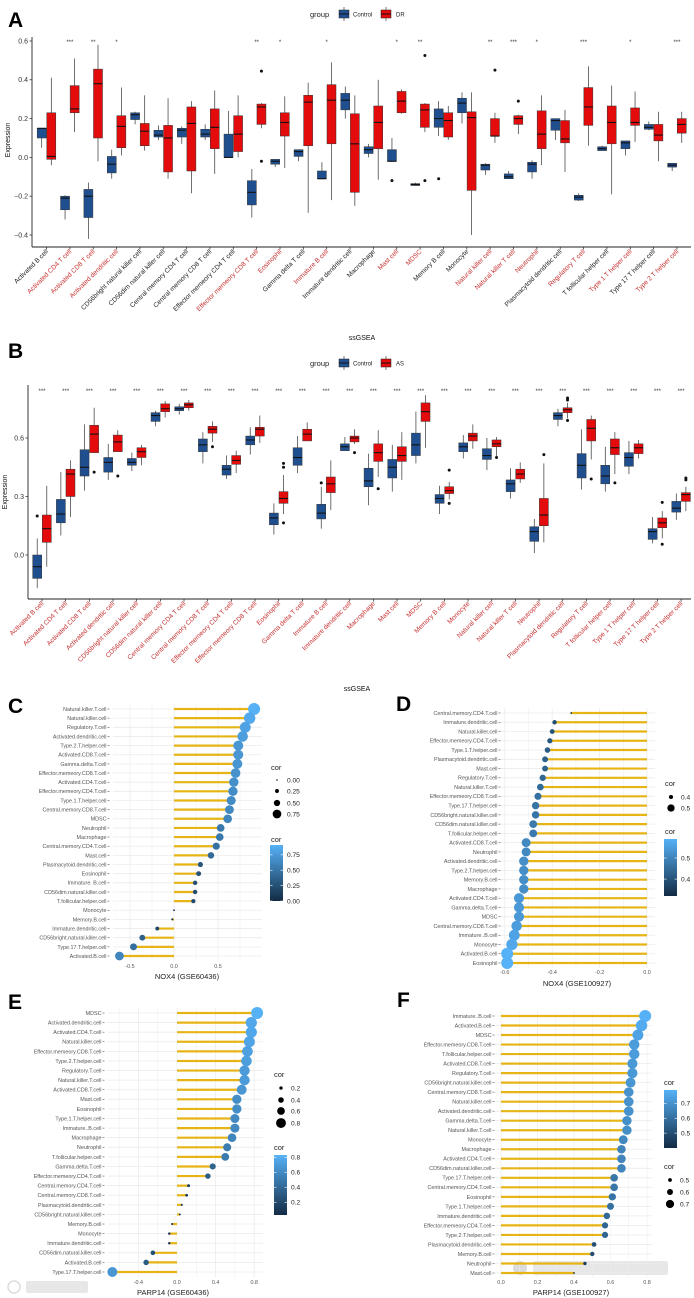 This screenshot has height=1298, width=694. What do you see at coordinates (485, 964) in the screenshot?
I see `panel-d-row-label: Eosinophil` at bounding box center [485, 964].